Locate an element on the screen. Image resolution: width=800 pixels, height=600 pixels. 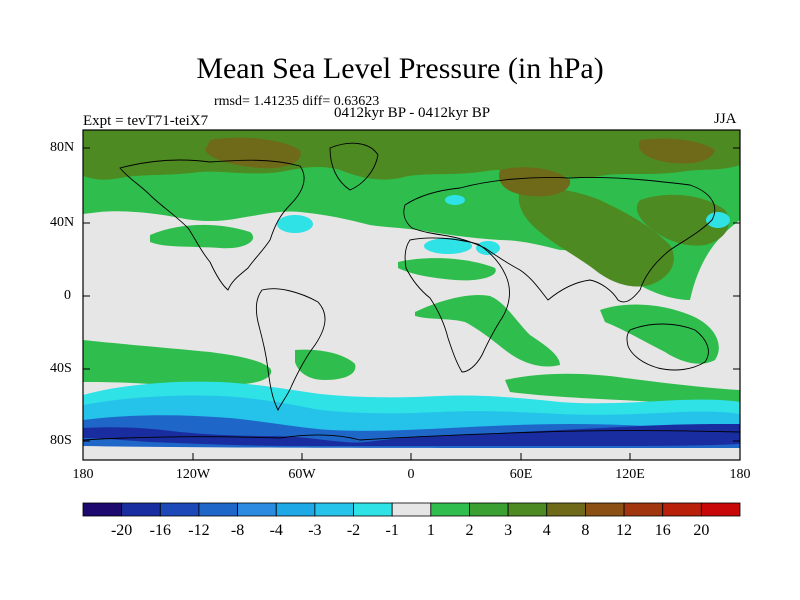
colorbar-label: 1 is located at coordinates (430, 530).